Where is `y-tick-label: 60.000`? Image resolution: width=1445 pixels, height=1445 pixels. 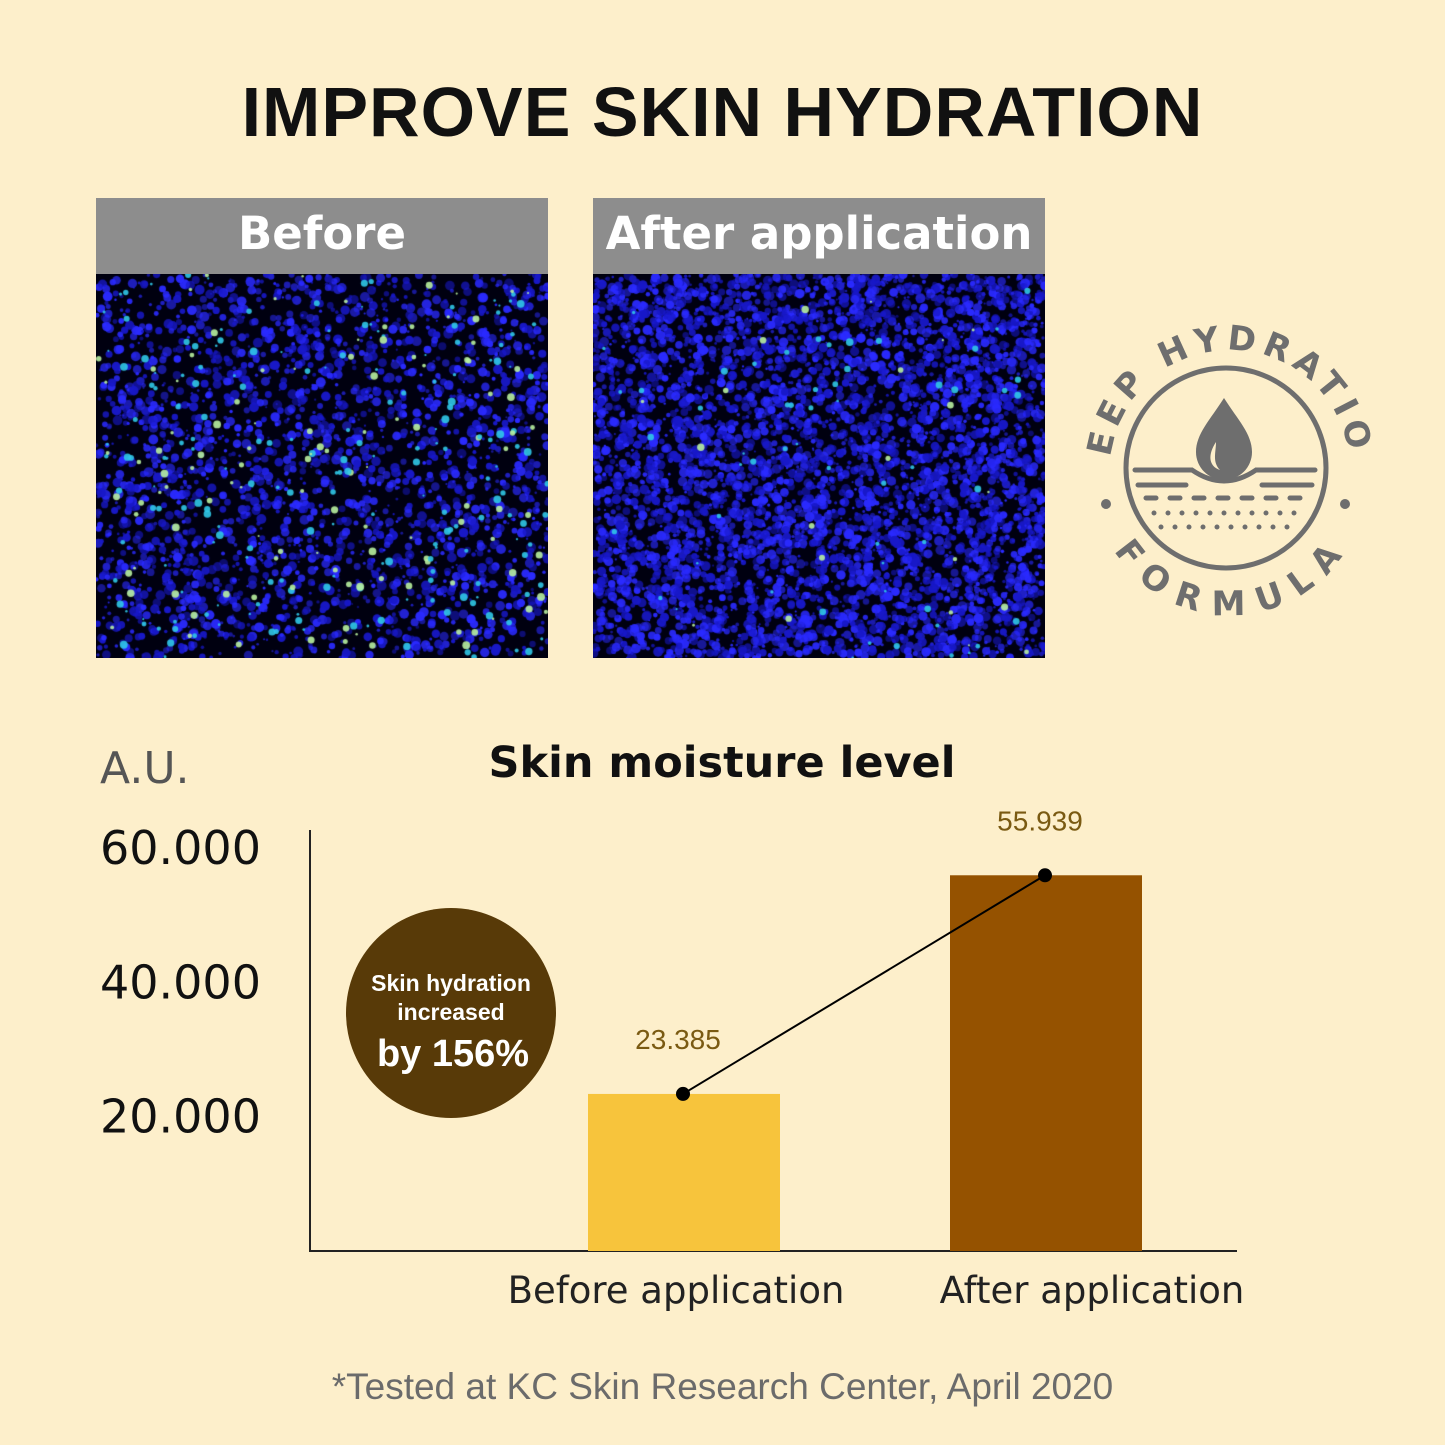
y-tick-label: 60.000 is located at coordinates (180, 848).